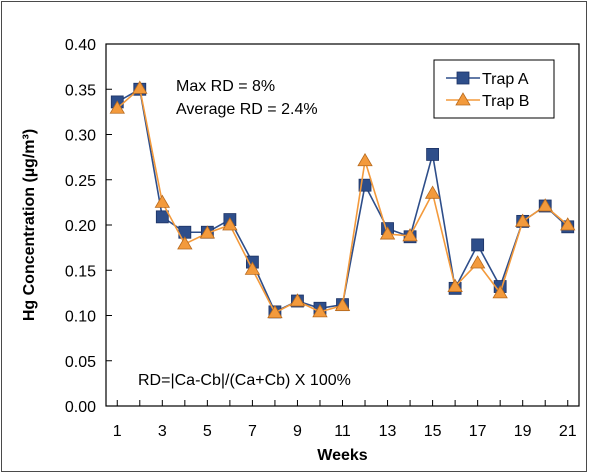 The image size is (590, 475). What do you see at coordinates (80, 181) in the screenshot?
I see `y-tick-label: 0.25` at bounding box center [80, 181].